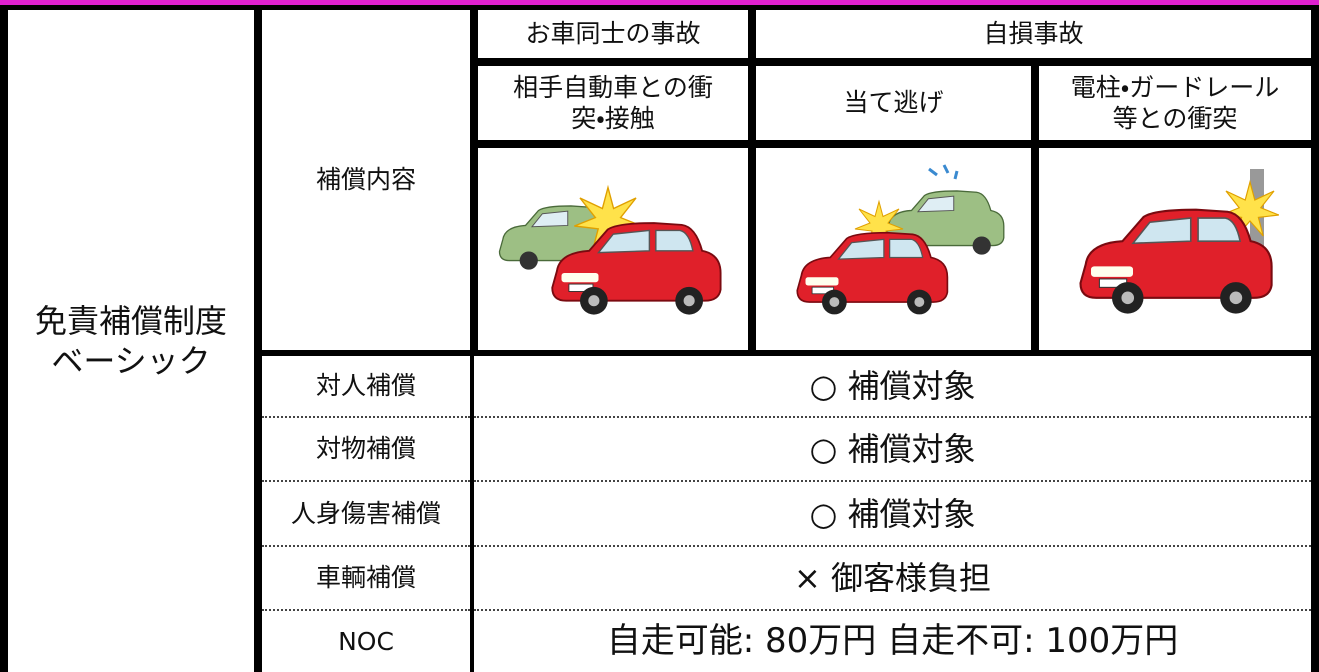 This screenshot has height=672, width=1319. I want to click on row-label: 対物補償, so click(365, 449).